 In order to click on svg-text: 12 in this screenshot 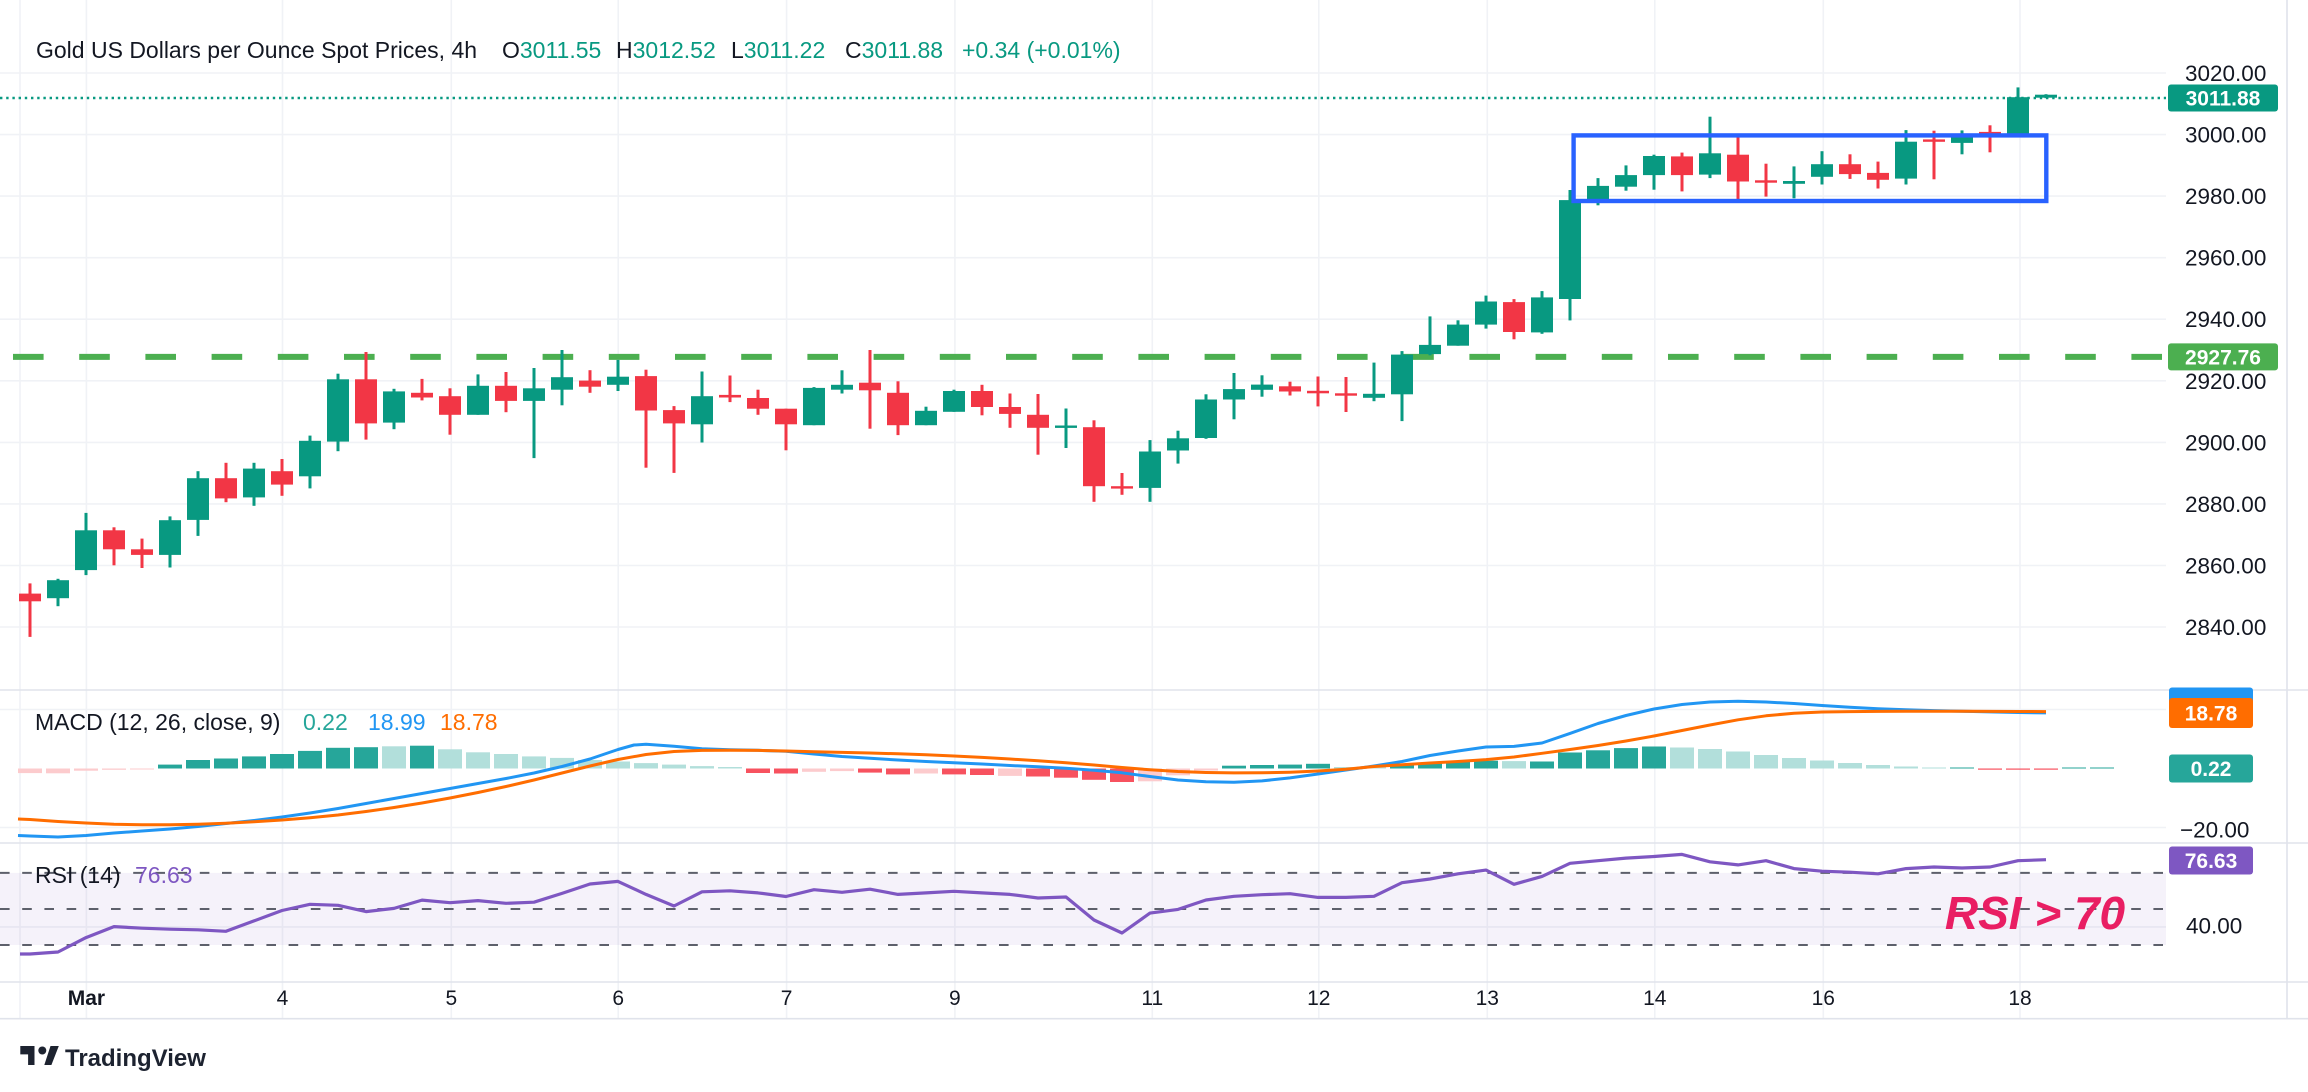, I will do `click(1318, 998)`.